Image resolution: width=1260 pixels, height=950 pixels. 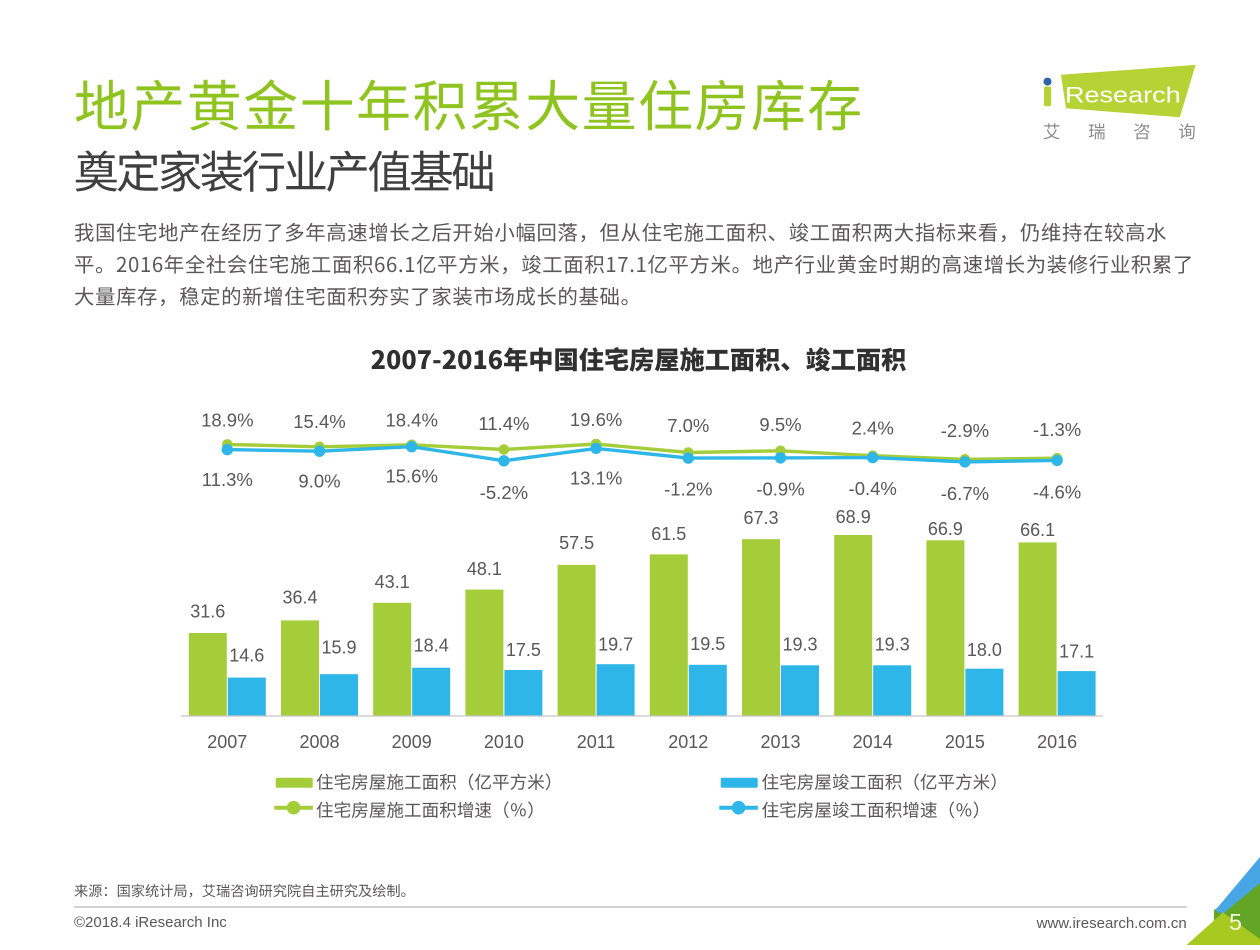 I want to click on svg-text: 2015, so click(x=965, y=742).